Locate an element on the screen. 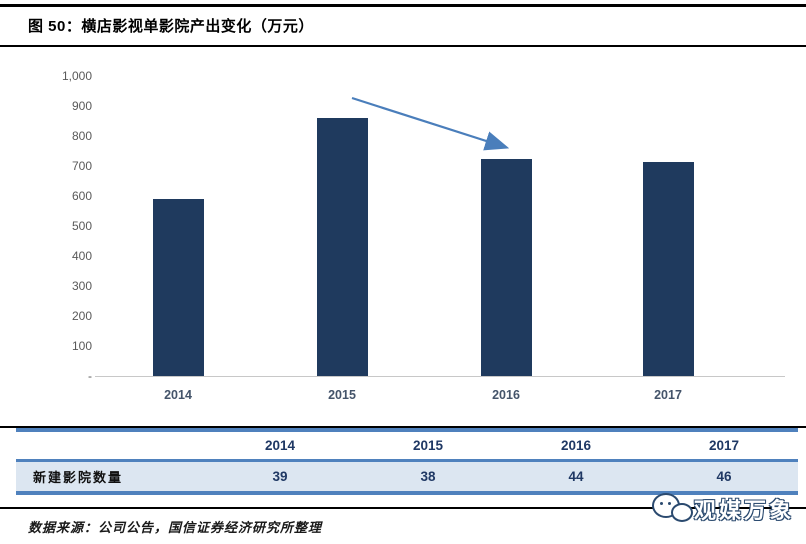 Image resolution: width=806 pixels, height=544 pixels. y-axis-tick-label: - is located at coordinates (90, 376).